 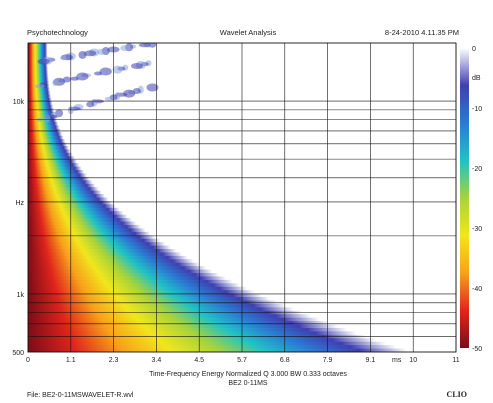 What do you see at coordinates (477, 109) in the screenshot?
I see `colorbar-tick-label: -10` at bounding box center [477, 109].